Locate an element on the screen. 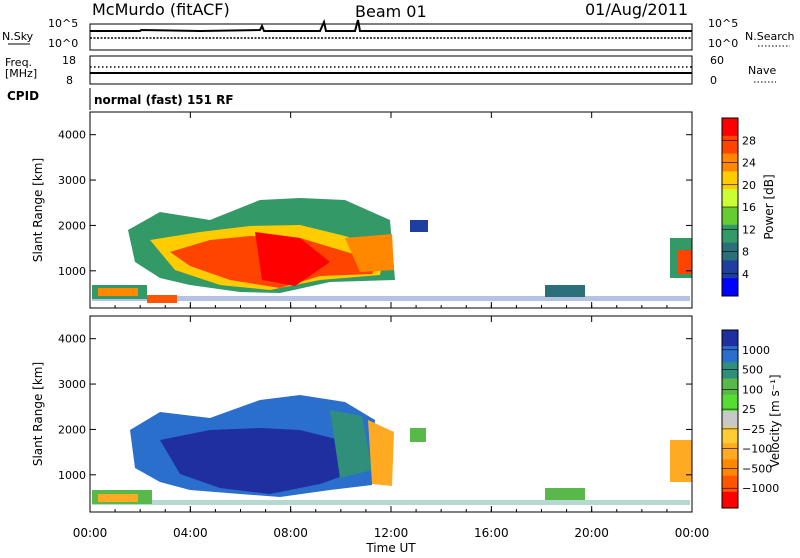  velocity-colorbar-frame is located at coordinates (730, 419).